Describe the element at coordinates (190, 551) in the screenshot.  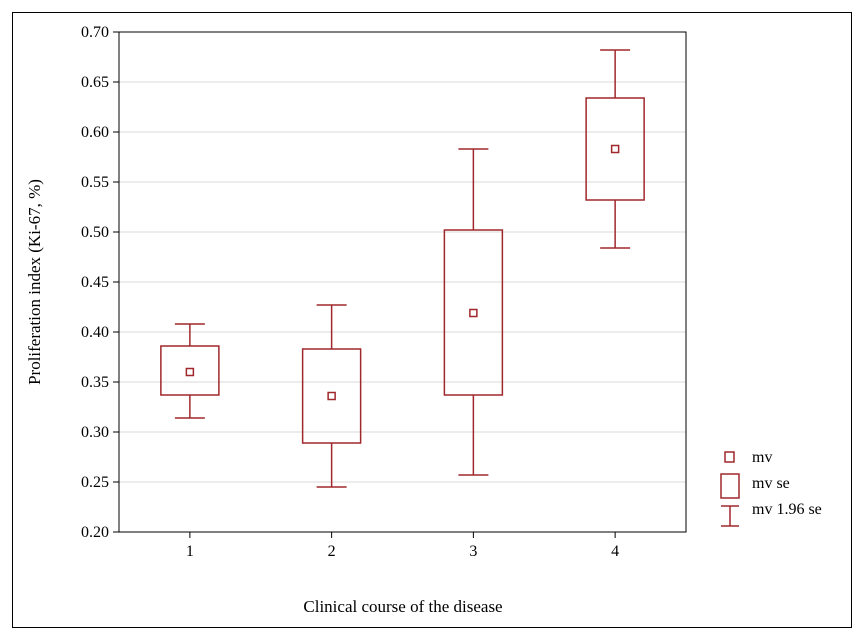
I see `x-tick-label: 1` at that location.